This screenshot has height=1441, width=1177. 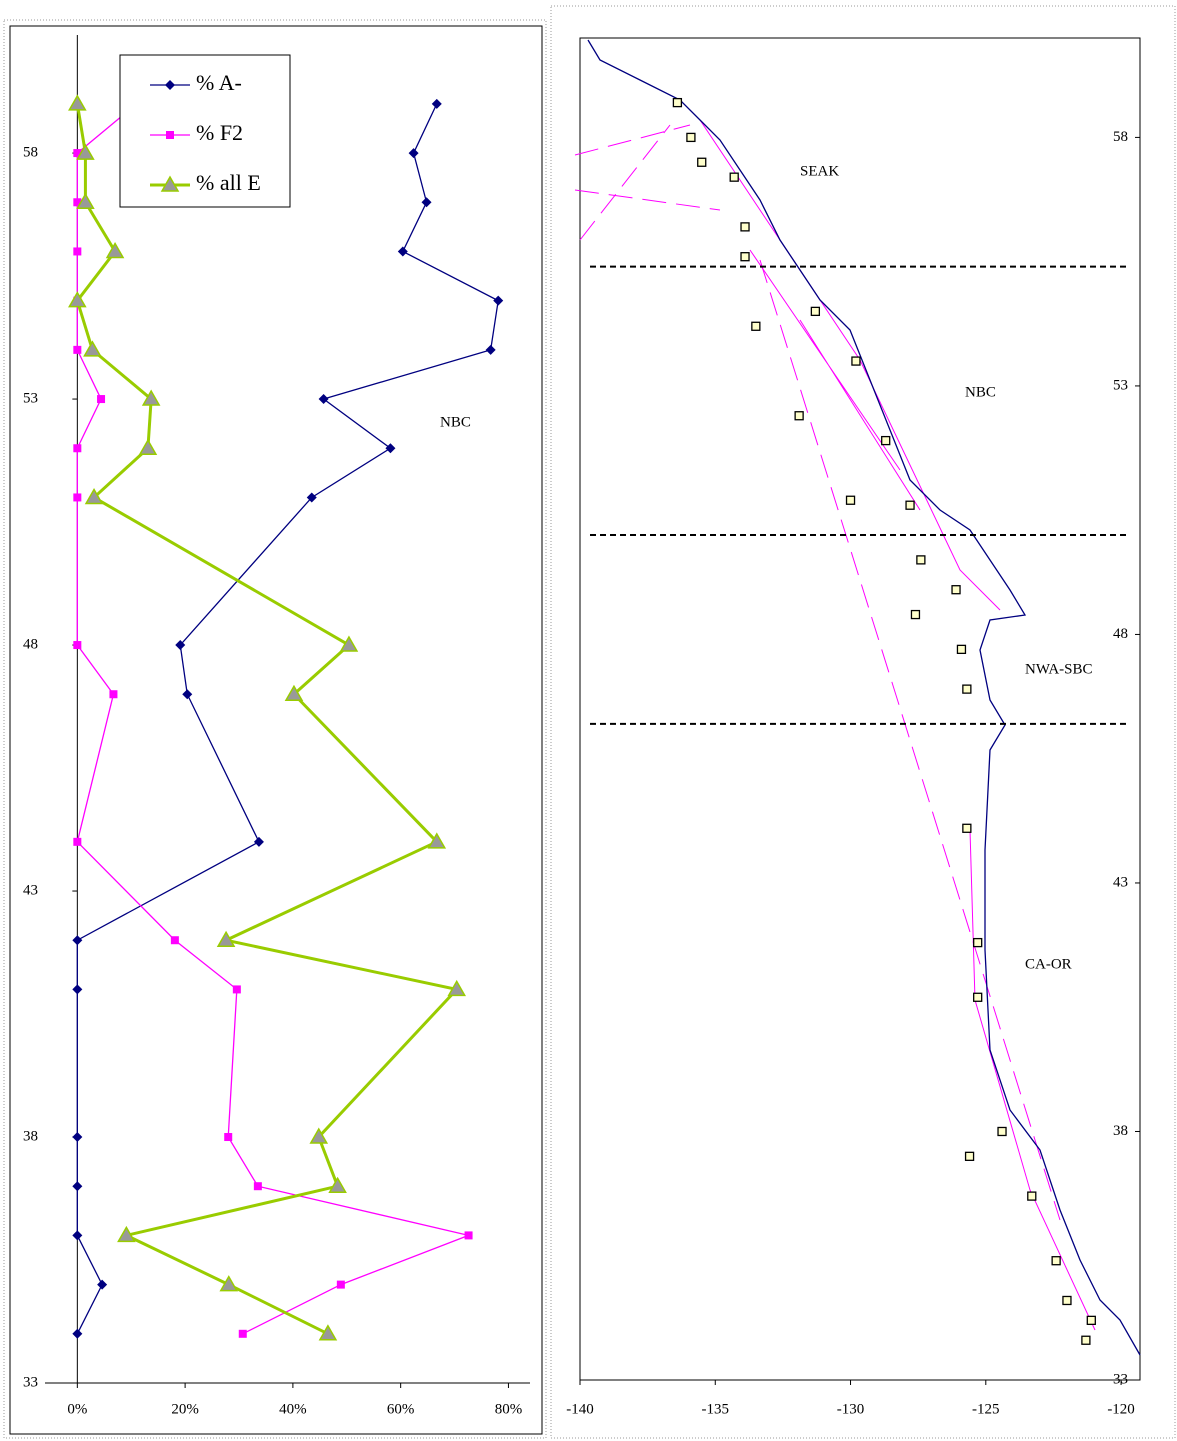 What do you see at coordinates (219, 132) in the screenshot?
I see `legend-label: % F2` at bounding box center [219, 132].